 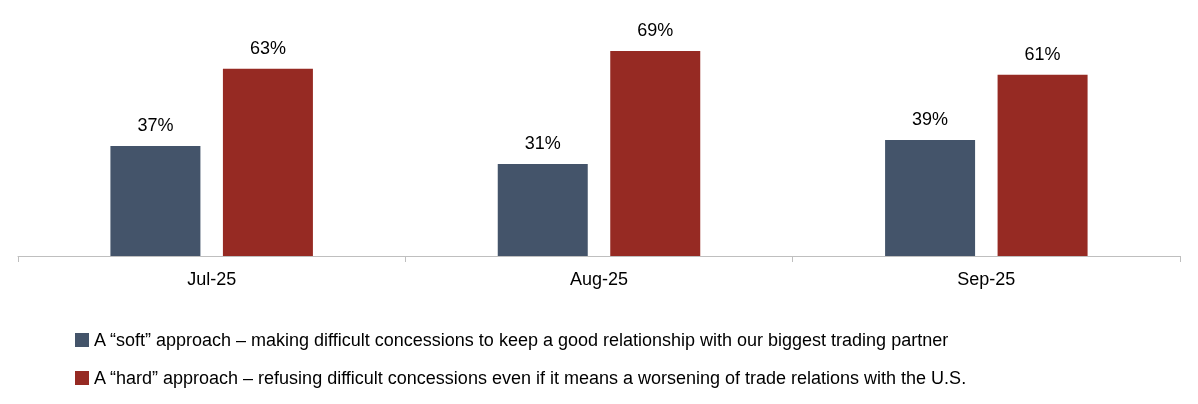 What do you see at coordinates (155, 125) in the screenshot?
I see `data-label: 37%` at bounding box center [155, 125].